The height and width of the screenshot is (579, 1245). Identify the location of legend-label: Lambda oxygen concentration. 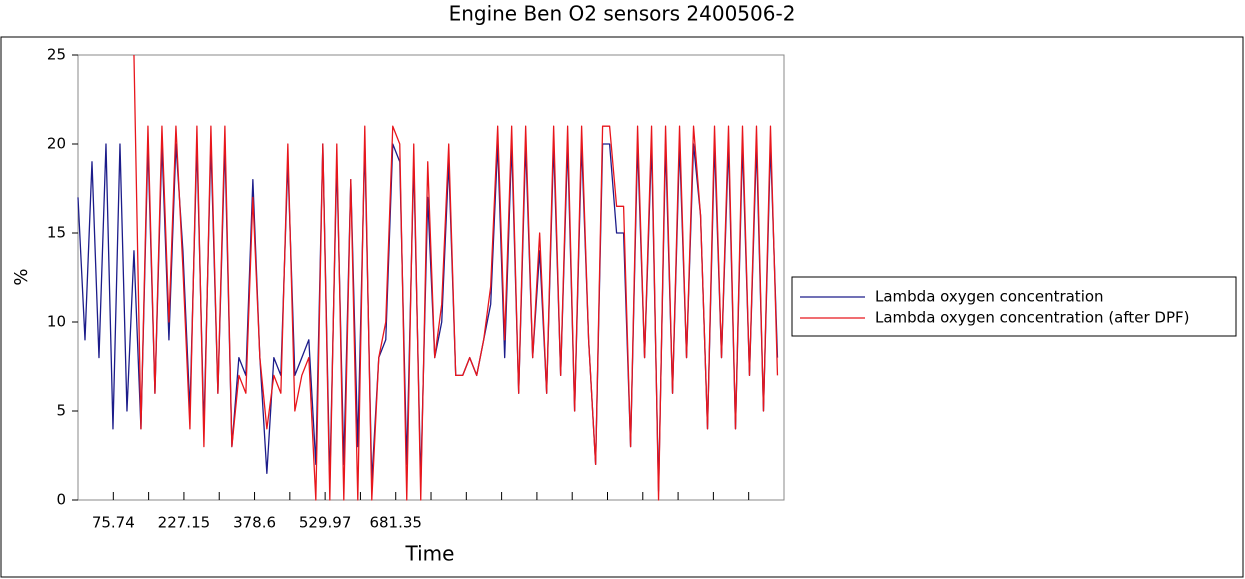
(989, 297).